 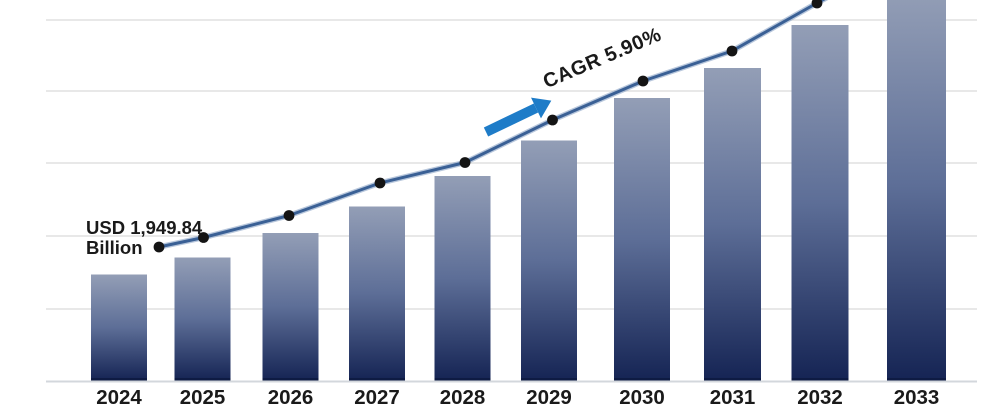 I want to click on x-axis-label-2028: 2028, so click(x=463, y=397).